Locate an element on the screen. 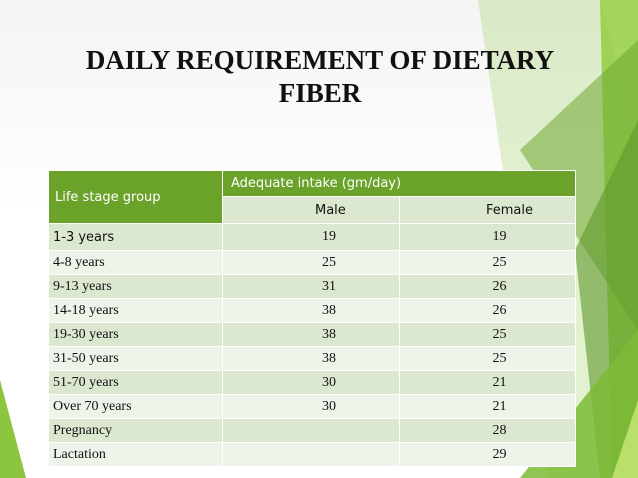  table-row: 14-18 years 38 26 is located at coordinates (312, 310).